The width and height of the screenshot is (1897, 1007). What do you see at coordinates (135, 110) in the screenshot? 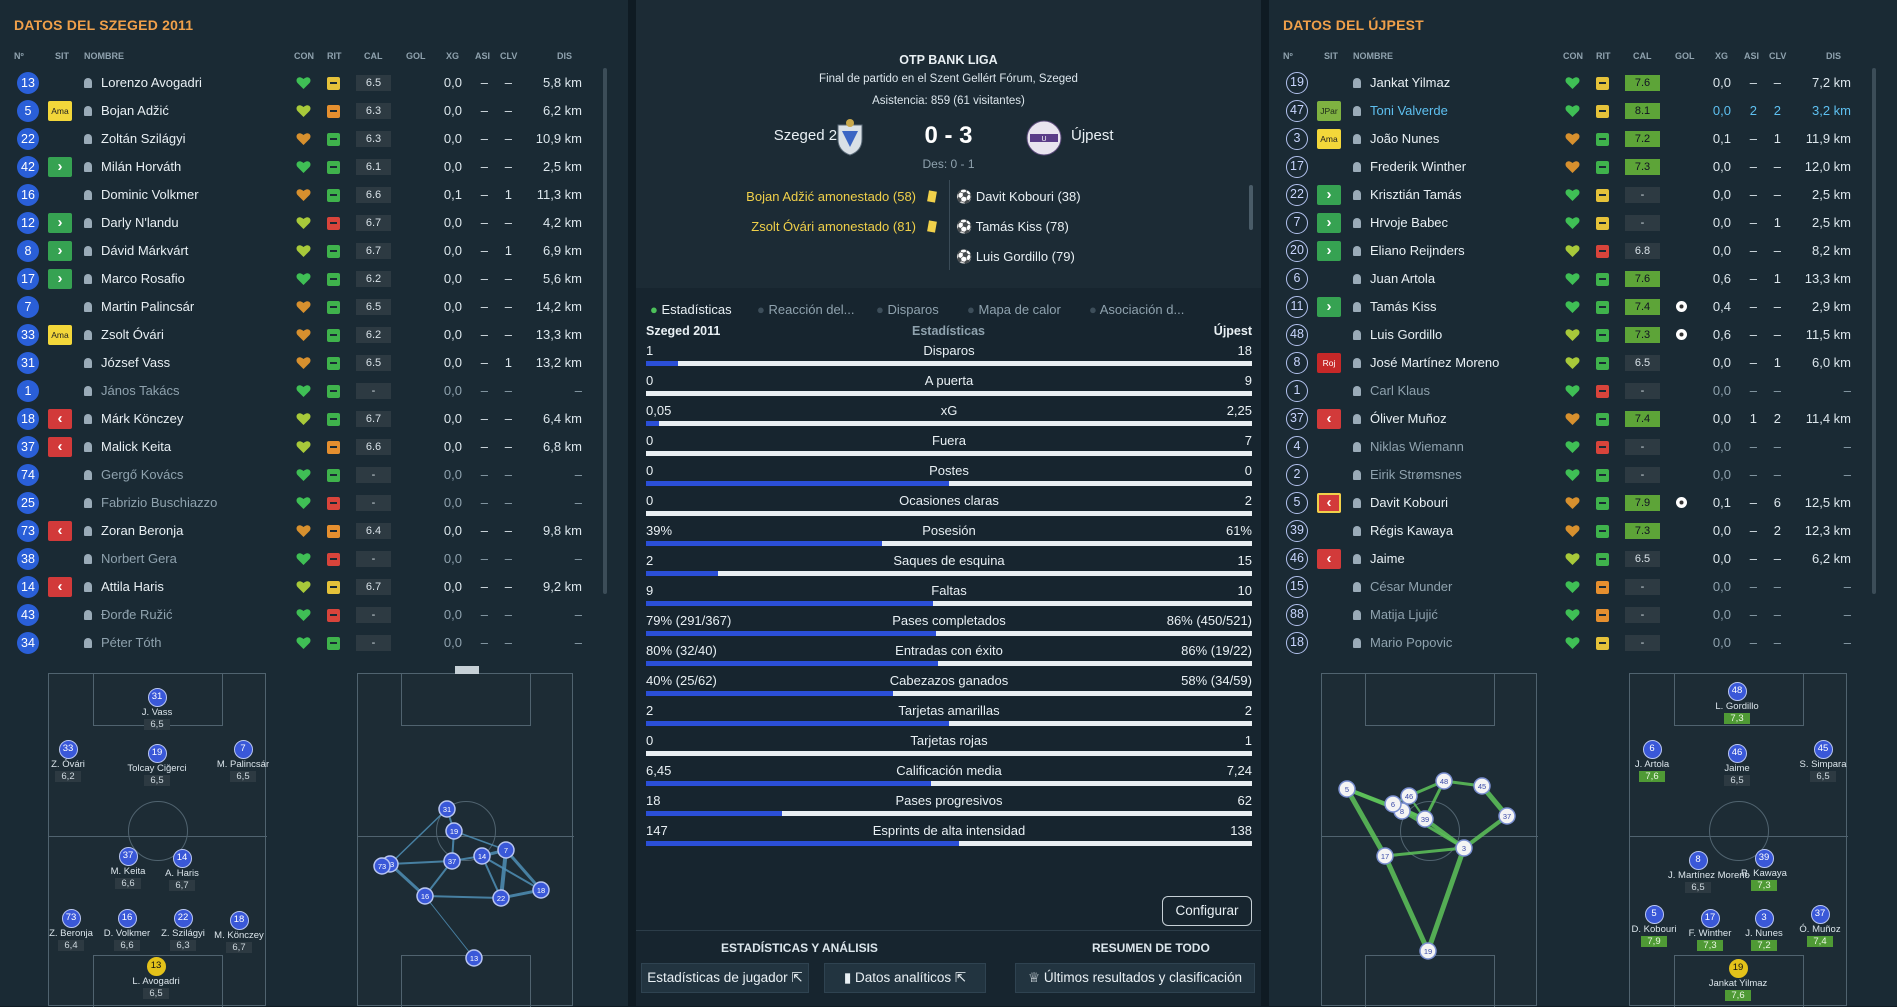
I see `player-name: Bojan Adžić` at bounding box center [135, 110].